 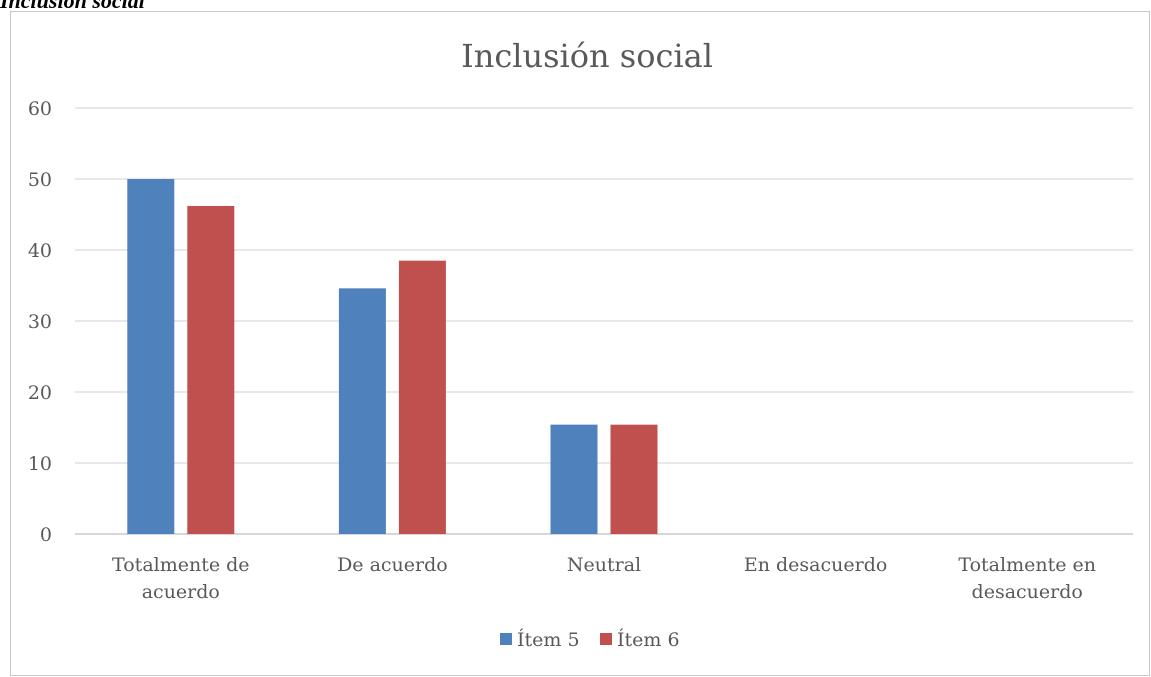 I want to click on y-tick-label: 30, so click(x=40, y=322).